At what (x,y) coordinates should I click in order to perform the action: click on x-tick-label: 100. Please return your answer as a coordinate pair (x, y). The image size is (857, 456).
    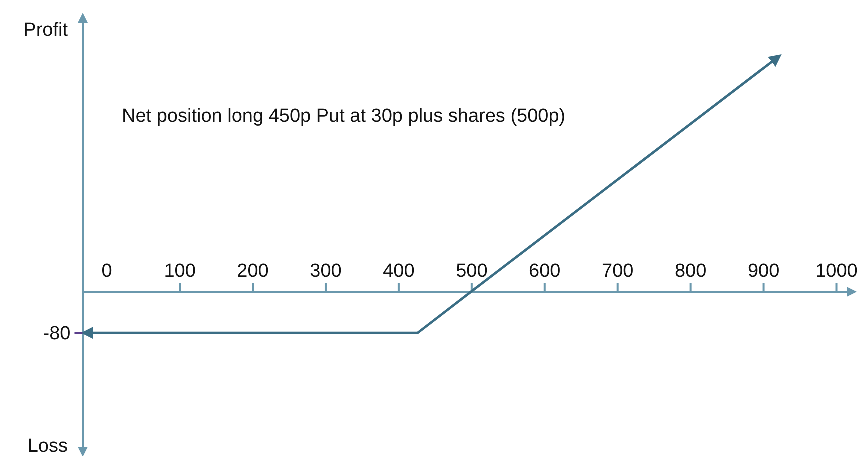
    Looking at the image, I should click on (180, 271).